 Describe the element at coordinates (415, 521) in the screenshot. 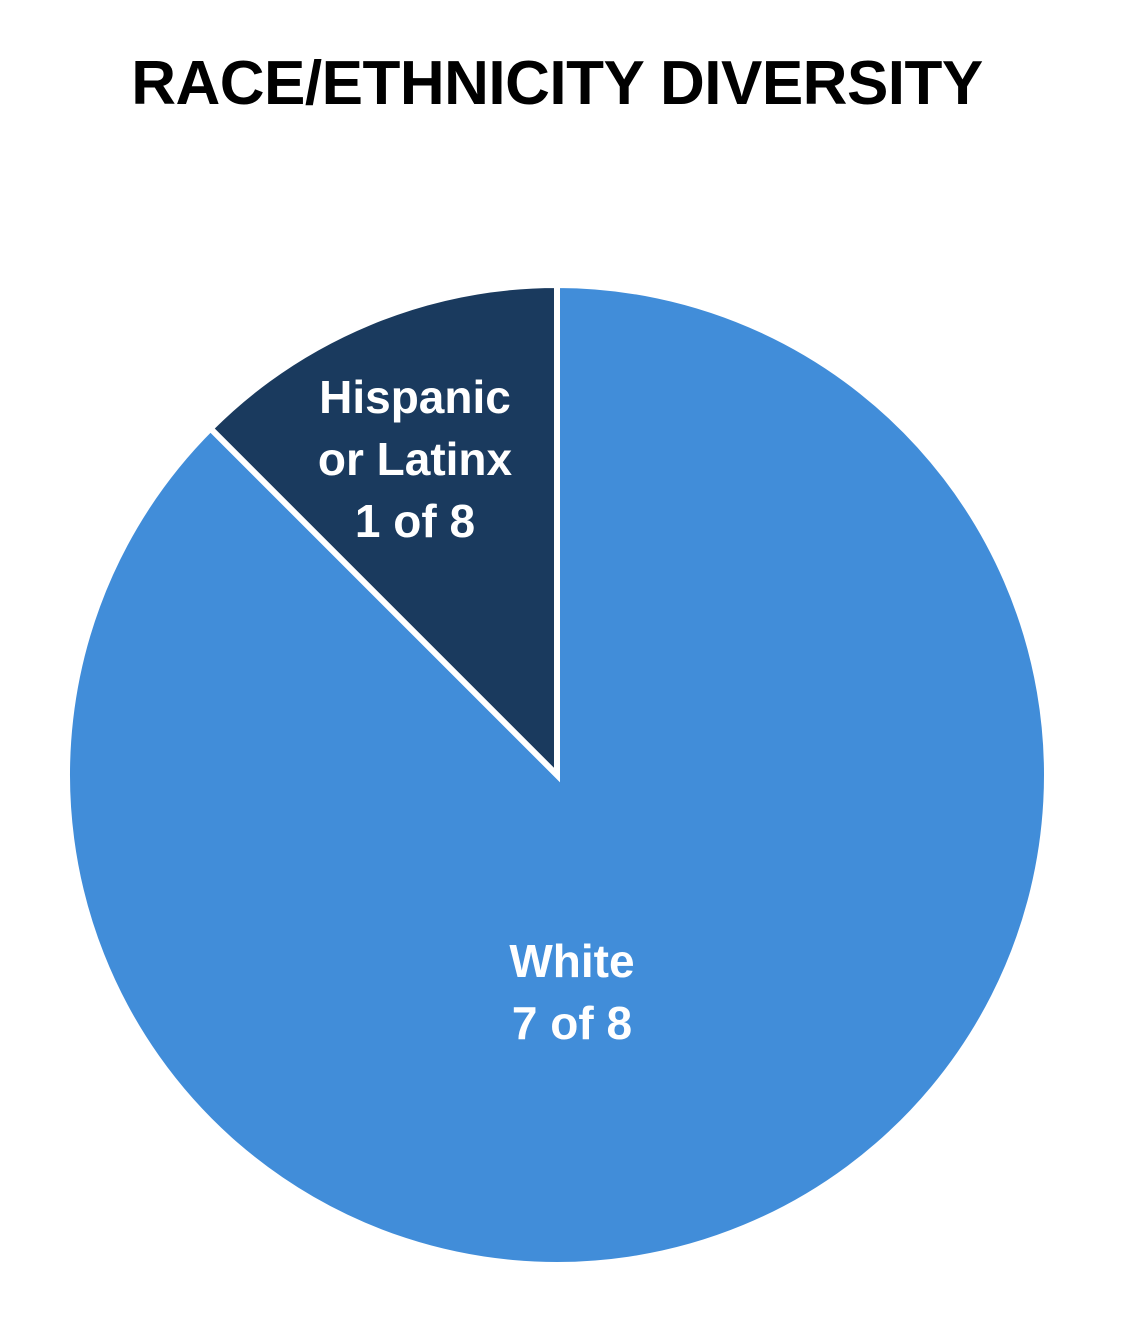

I see `slice-value-label: 1 of 8` at that location.